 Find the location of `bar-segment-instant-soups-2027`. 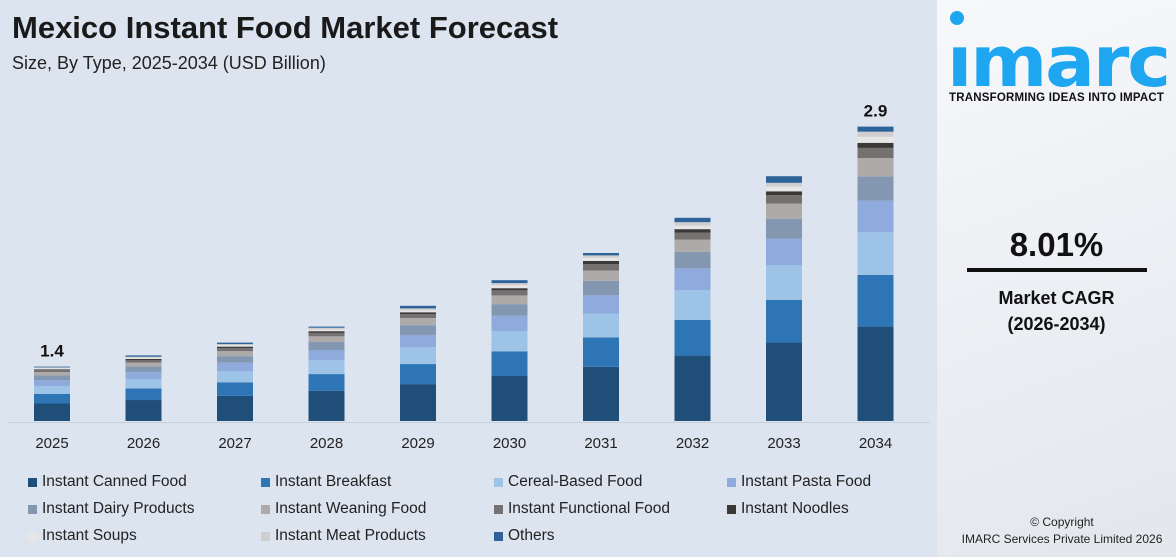

bar-segment-instant-soups-2027 is located at coordinates (235, 346).